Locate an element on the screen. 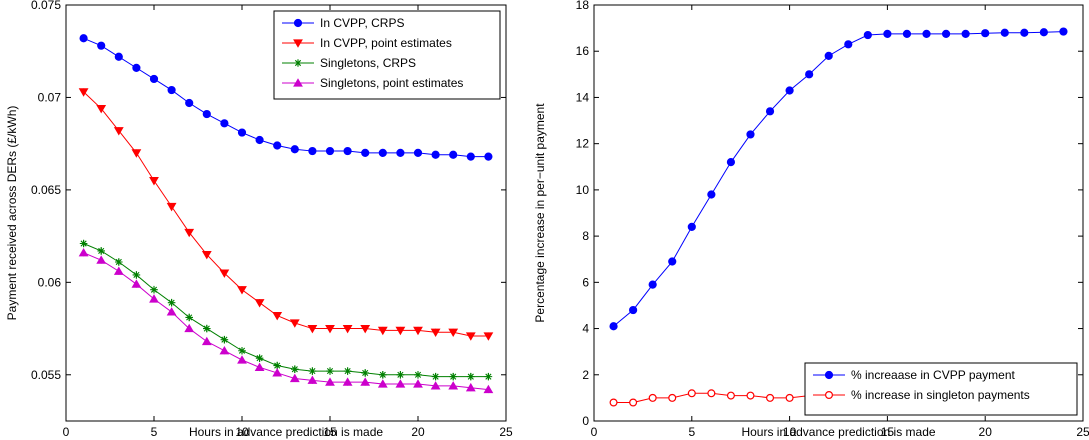 This screenshot has width=1089, height=440. y-axis-label: Payment received across DERs (£/kWh) is located at coordinates (12, 213).